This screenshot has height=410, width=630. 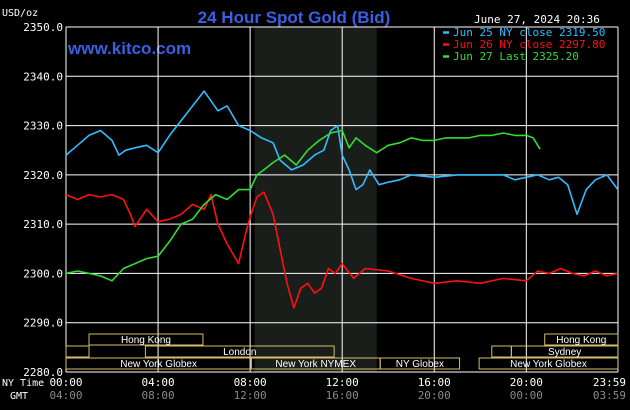 What do you see at coordinates (342, 382) in the screenshot?
I see `x-tick-label-ny: 12:00` at bounding box center [342, 382].